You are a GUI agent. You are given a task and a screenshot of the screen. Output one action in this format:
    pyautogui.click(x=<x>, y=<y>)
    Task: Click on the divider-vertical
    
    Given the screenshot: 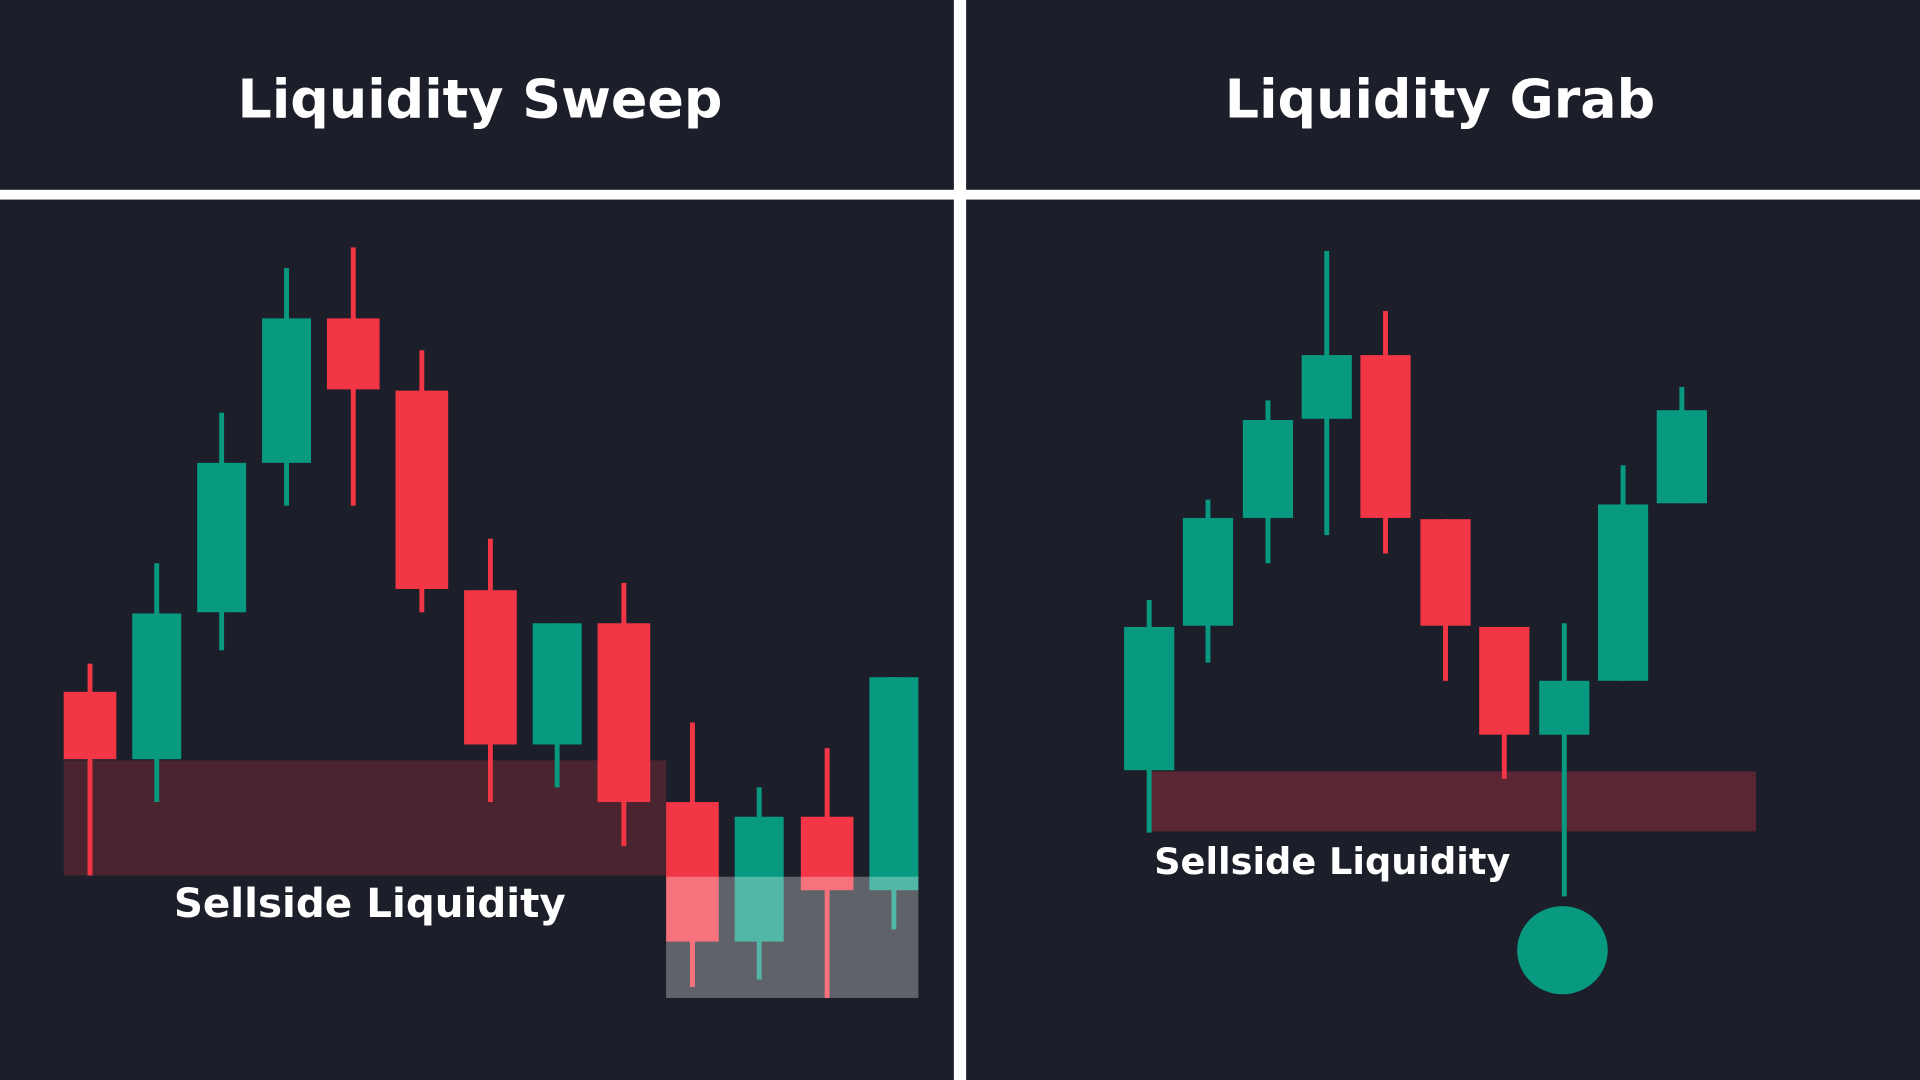 What is the action you would take?
    pyautogui.click(x=960, y=540)
    